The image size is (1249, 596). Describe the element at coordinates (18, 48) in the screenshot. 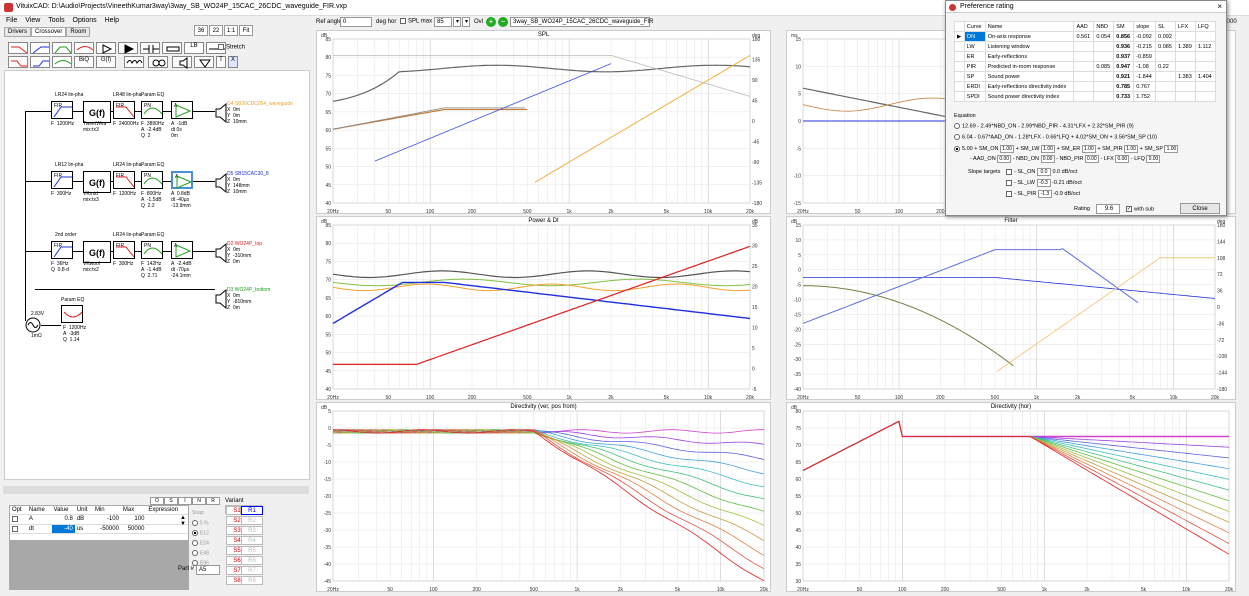

I see `lowpass-tool-icon` at that location.